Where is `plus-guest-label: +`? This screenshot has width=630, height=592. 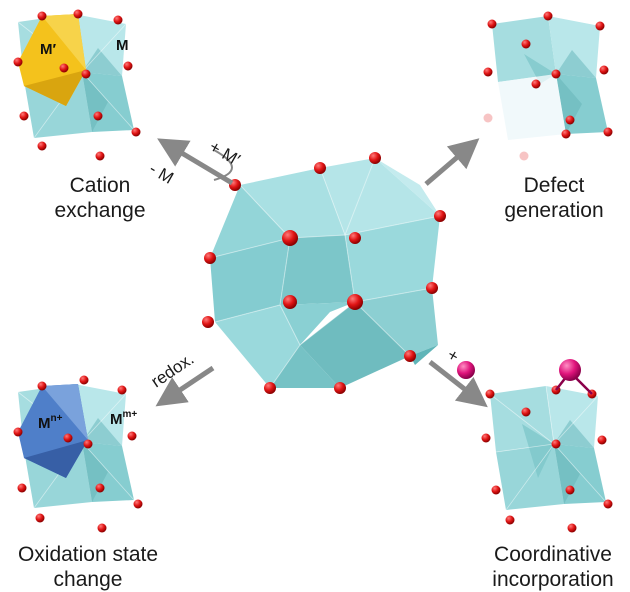 plus-guest-label: + is located at coordinates (453, 355).